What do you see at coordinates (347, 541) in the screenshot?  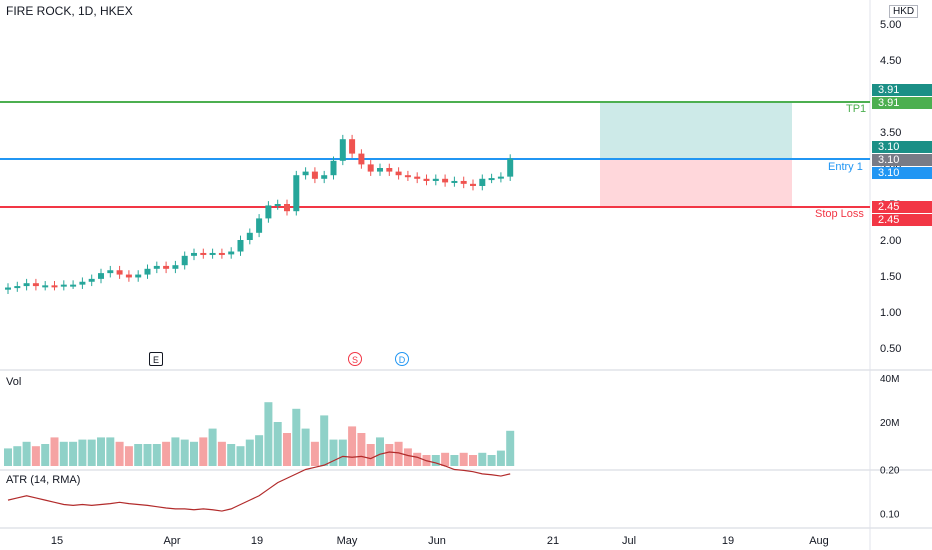 I see `time-tick-label: May` at bounding box center [347, 541].